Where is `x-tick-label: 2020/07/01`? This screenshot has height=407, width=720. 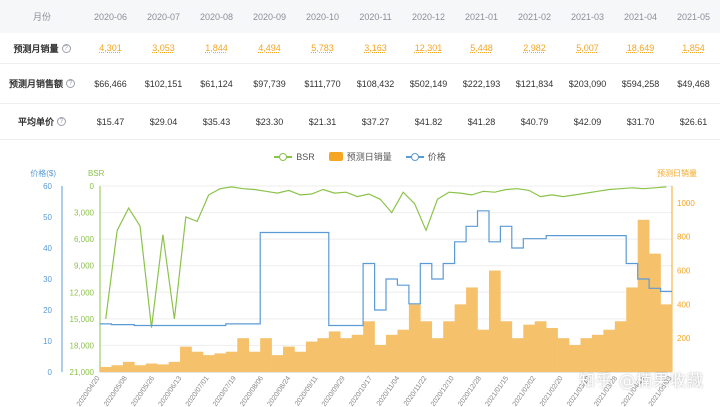
x-tick-label: 2020/07/01 is located at coordinates (198, 391).